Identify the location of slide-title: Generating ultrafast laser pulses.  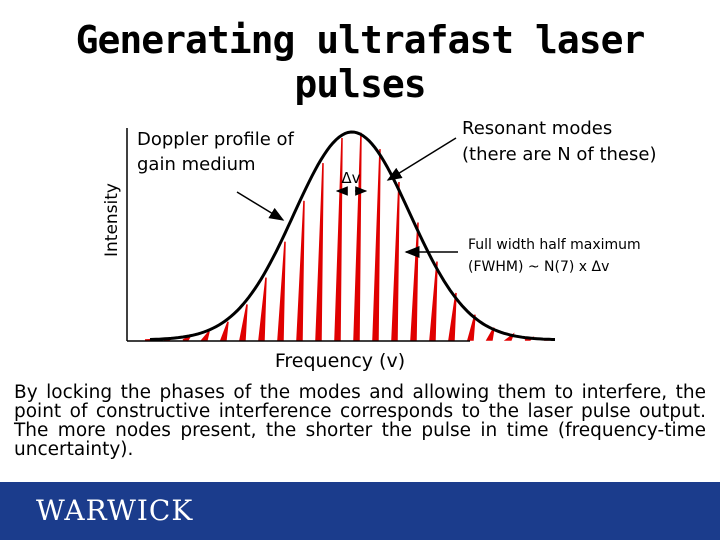
(360, 62).